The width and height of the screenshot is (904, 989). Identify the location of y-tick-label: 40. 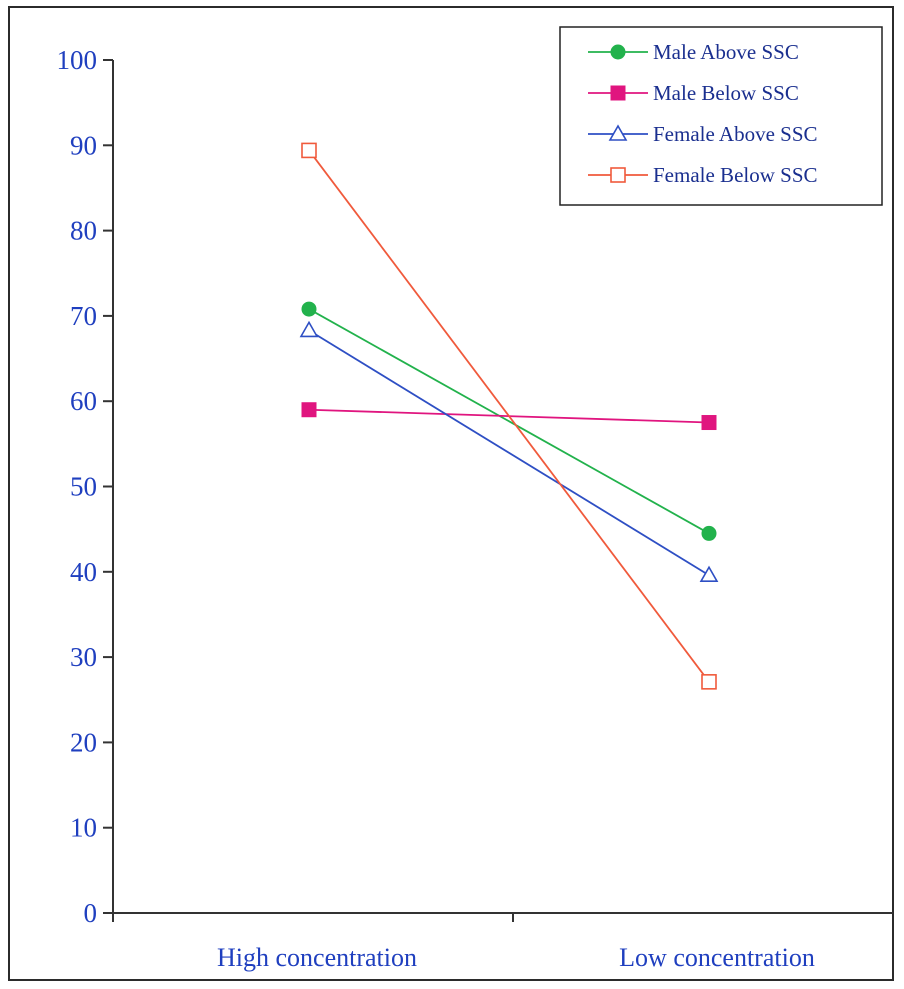
(83, 572).